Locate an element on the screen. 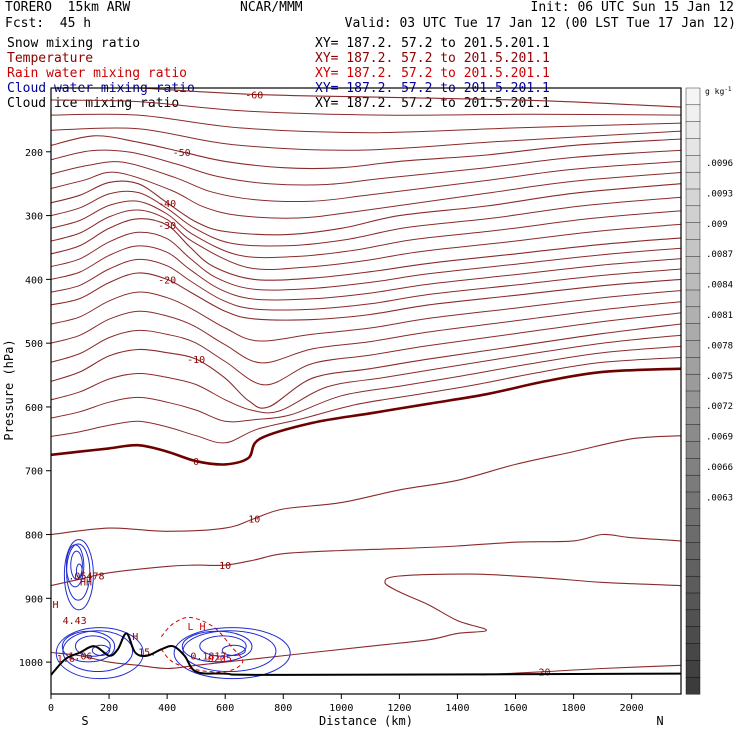 Image resolution: width=740 pixels, height=740 pixels. colorbar-tick-label: .009 is located at coordinates (717, 225).